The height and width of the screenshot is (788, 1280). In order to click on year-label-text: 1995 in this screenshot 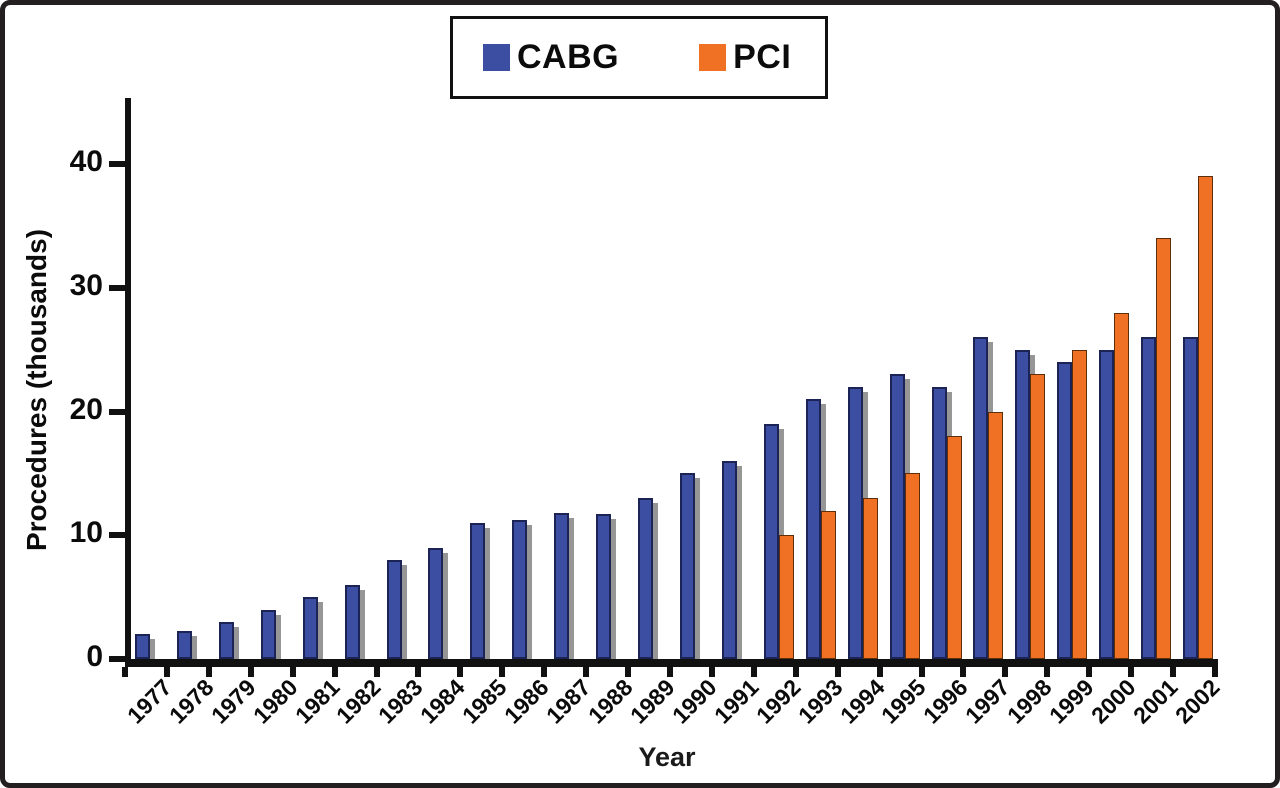, I will do `click(903, 701)`.